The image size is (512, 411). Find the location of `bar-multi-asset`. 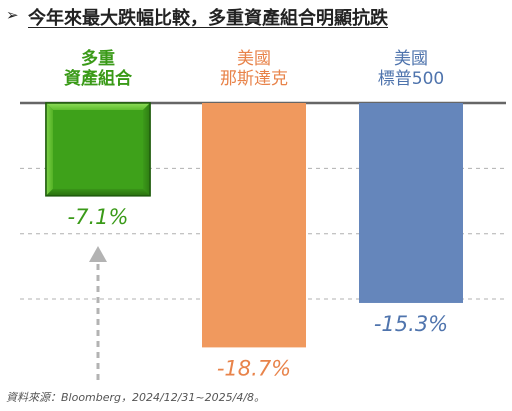

bar-multi-asset is located at coordinates (98, 149).